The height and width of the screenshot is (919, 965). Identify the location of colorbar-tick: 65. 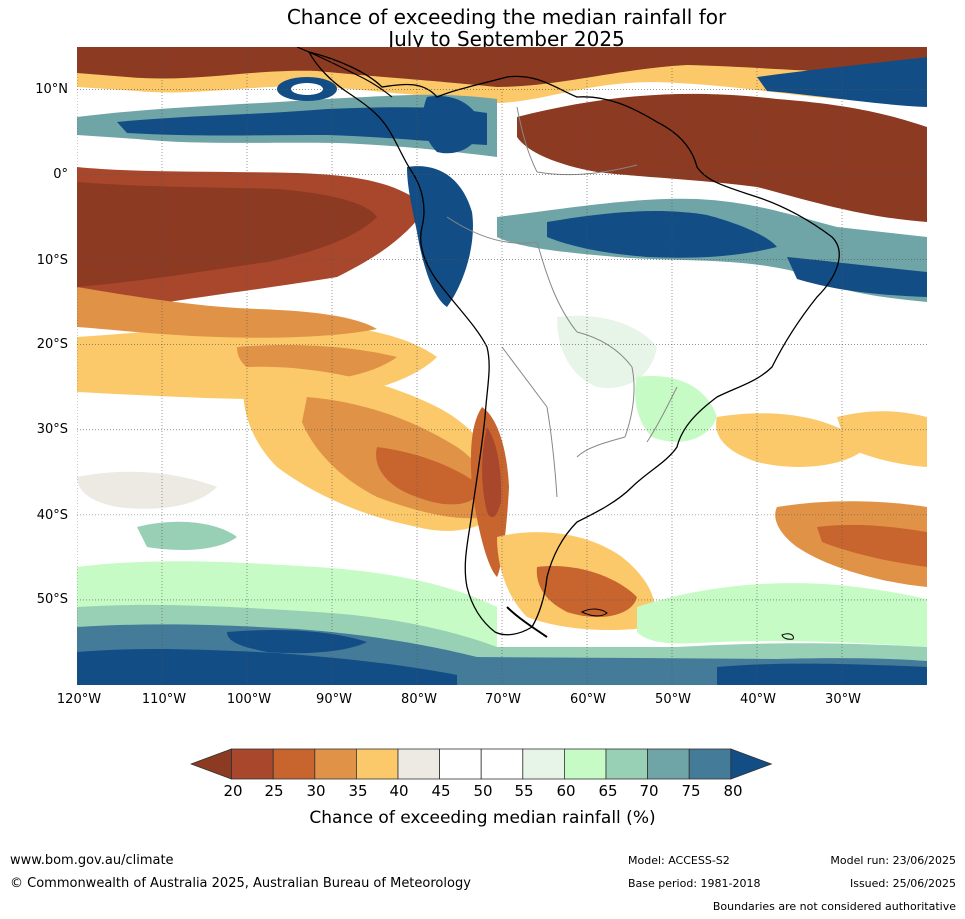
(608, 791).